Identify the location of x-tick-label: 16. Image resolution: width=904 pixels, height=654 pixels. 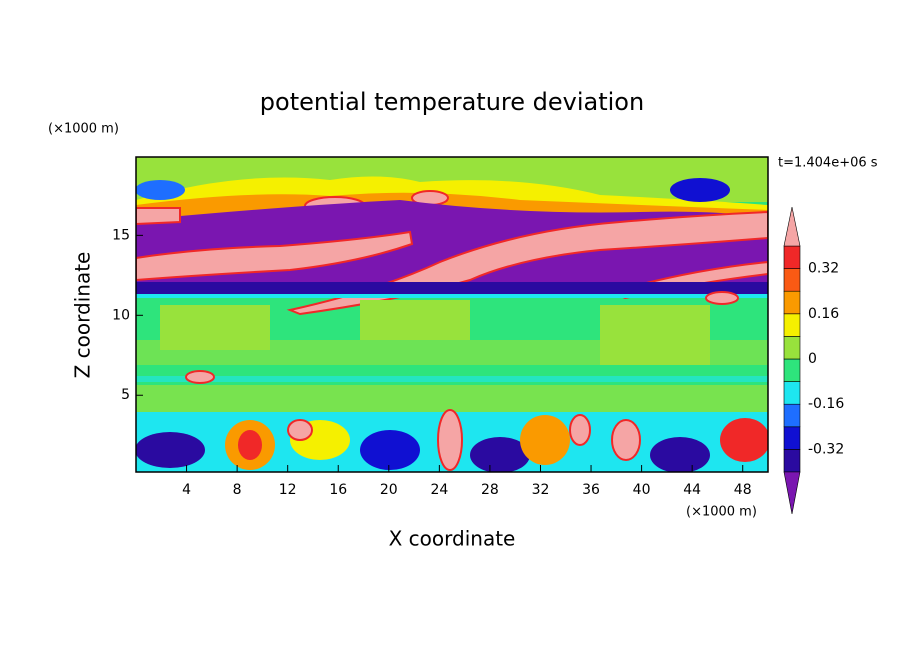
(338, 490).